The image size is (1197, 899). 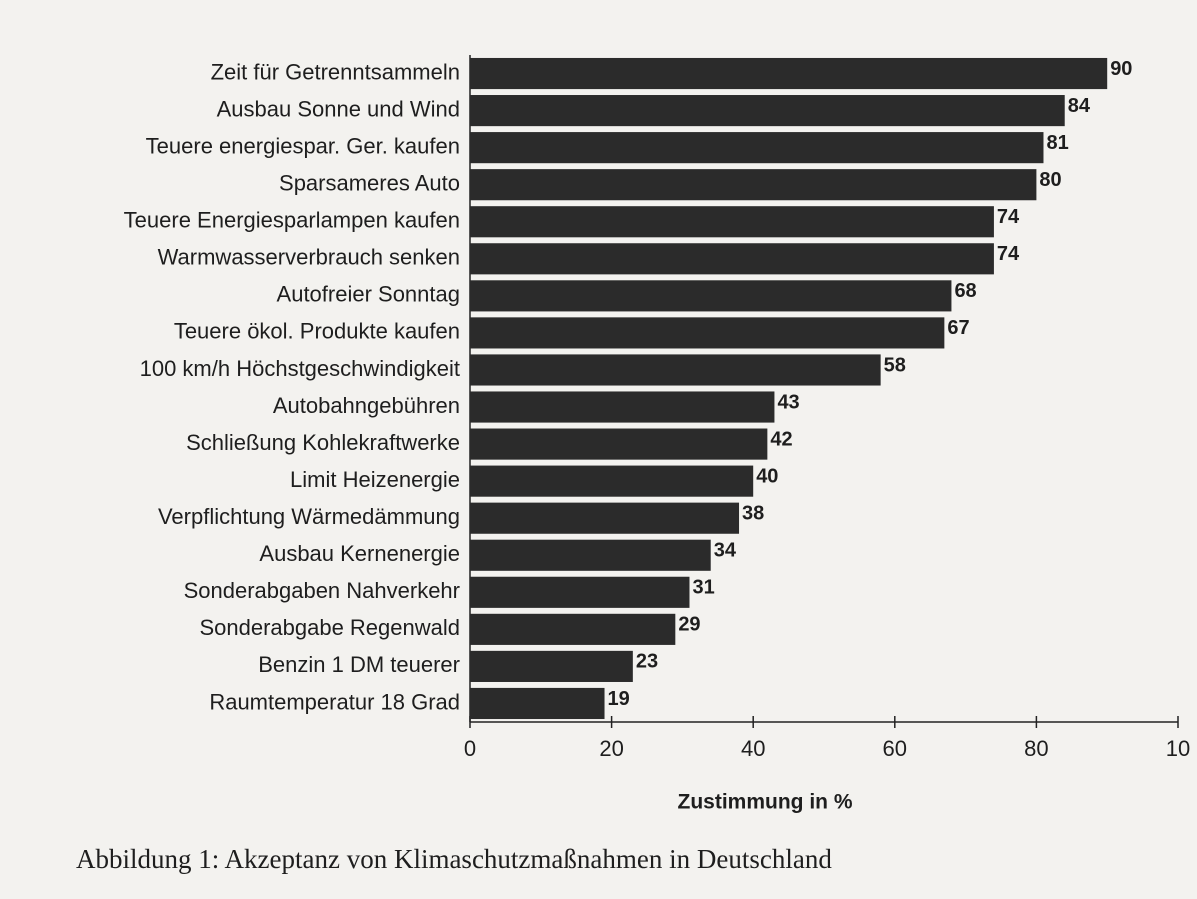 I want to click on category-label: Teuere ökol. Produkte kaufen, so click(x=317, y=331).